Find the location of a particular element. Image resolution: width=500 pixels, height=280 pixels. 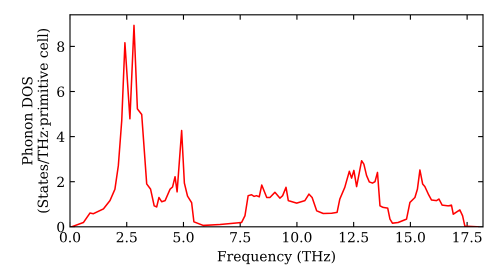

x-tick-label: 5.0 is located at coordinates (184, 237).